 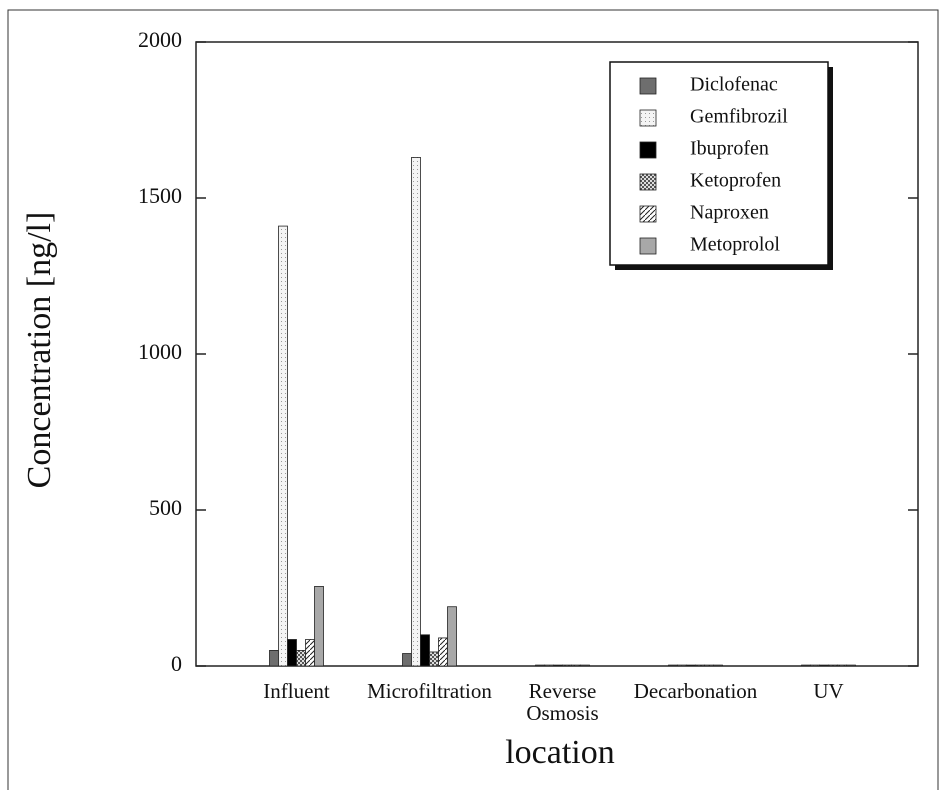 I want to click on y-tick-label: 2000, so click(x=160, y=39).